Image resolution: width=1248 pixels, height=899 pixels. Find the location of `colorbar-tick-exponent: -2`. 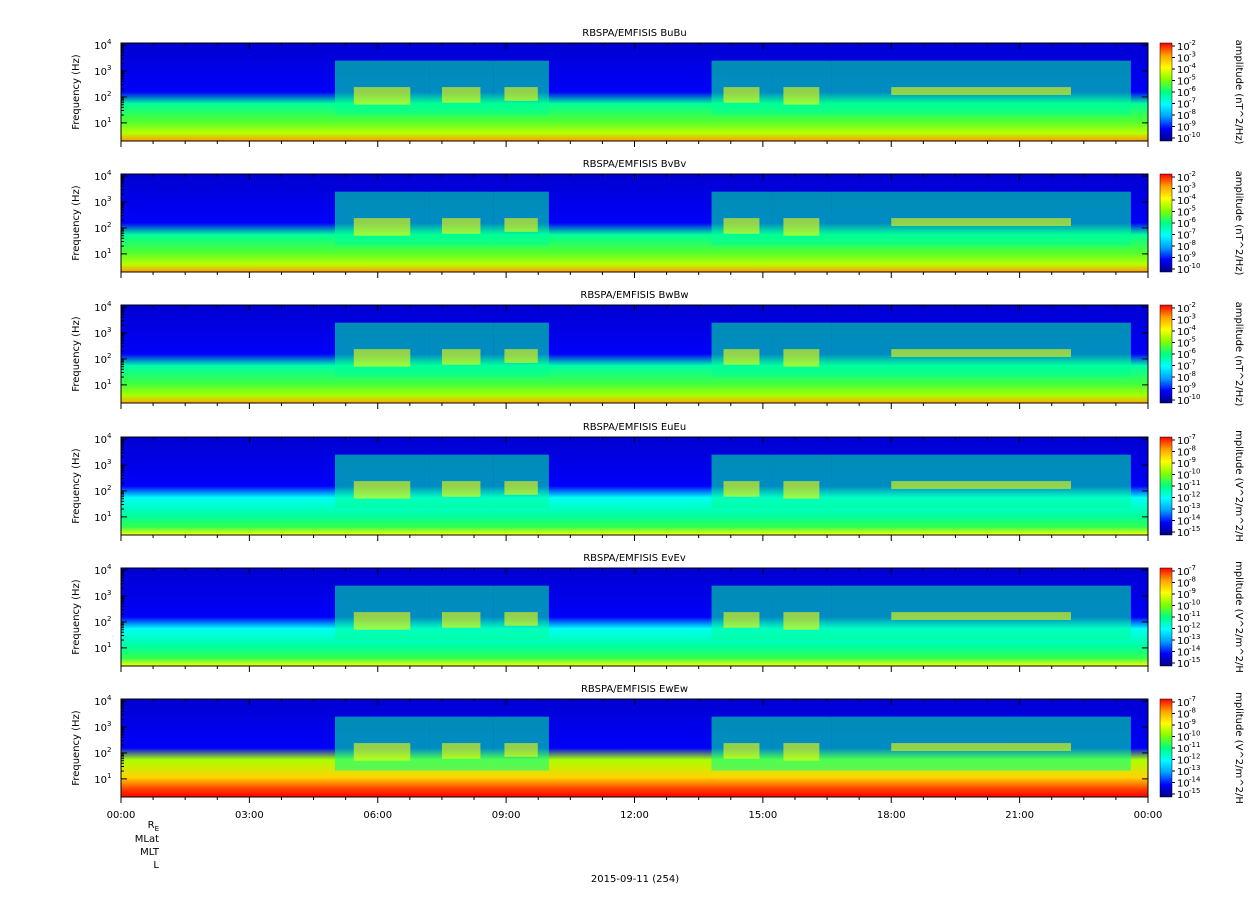

colorbar-tick-exponent: -2 is located at coordinates (1192, 174).